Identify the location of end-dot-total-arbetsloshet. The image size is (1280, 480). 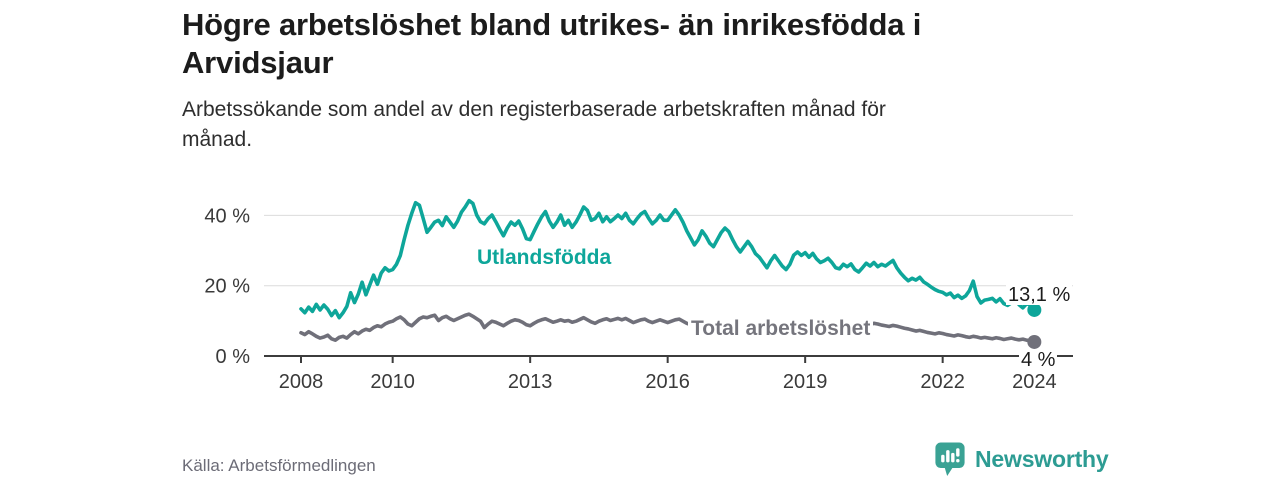
(1034, 341).